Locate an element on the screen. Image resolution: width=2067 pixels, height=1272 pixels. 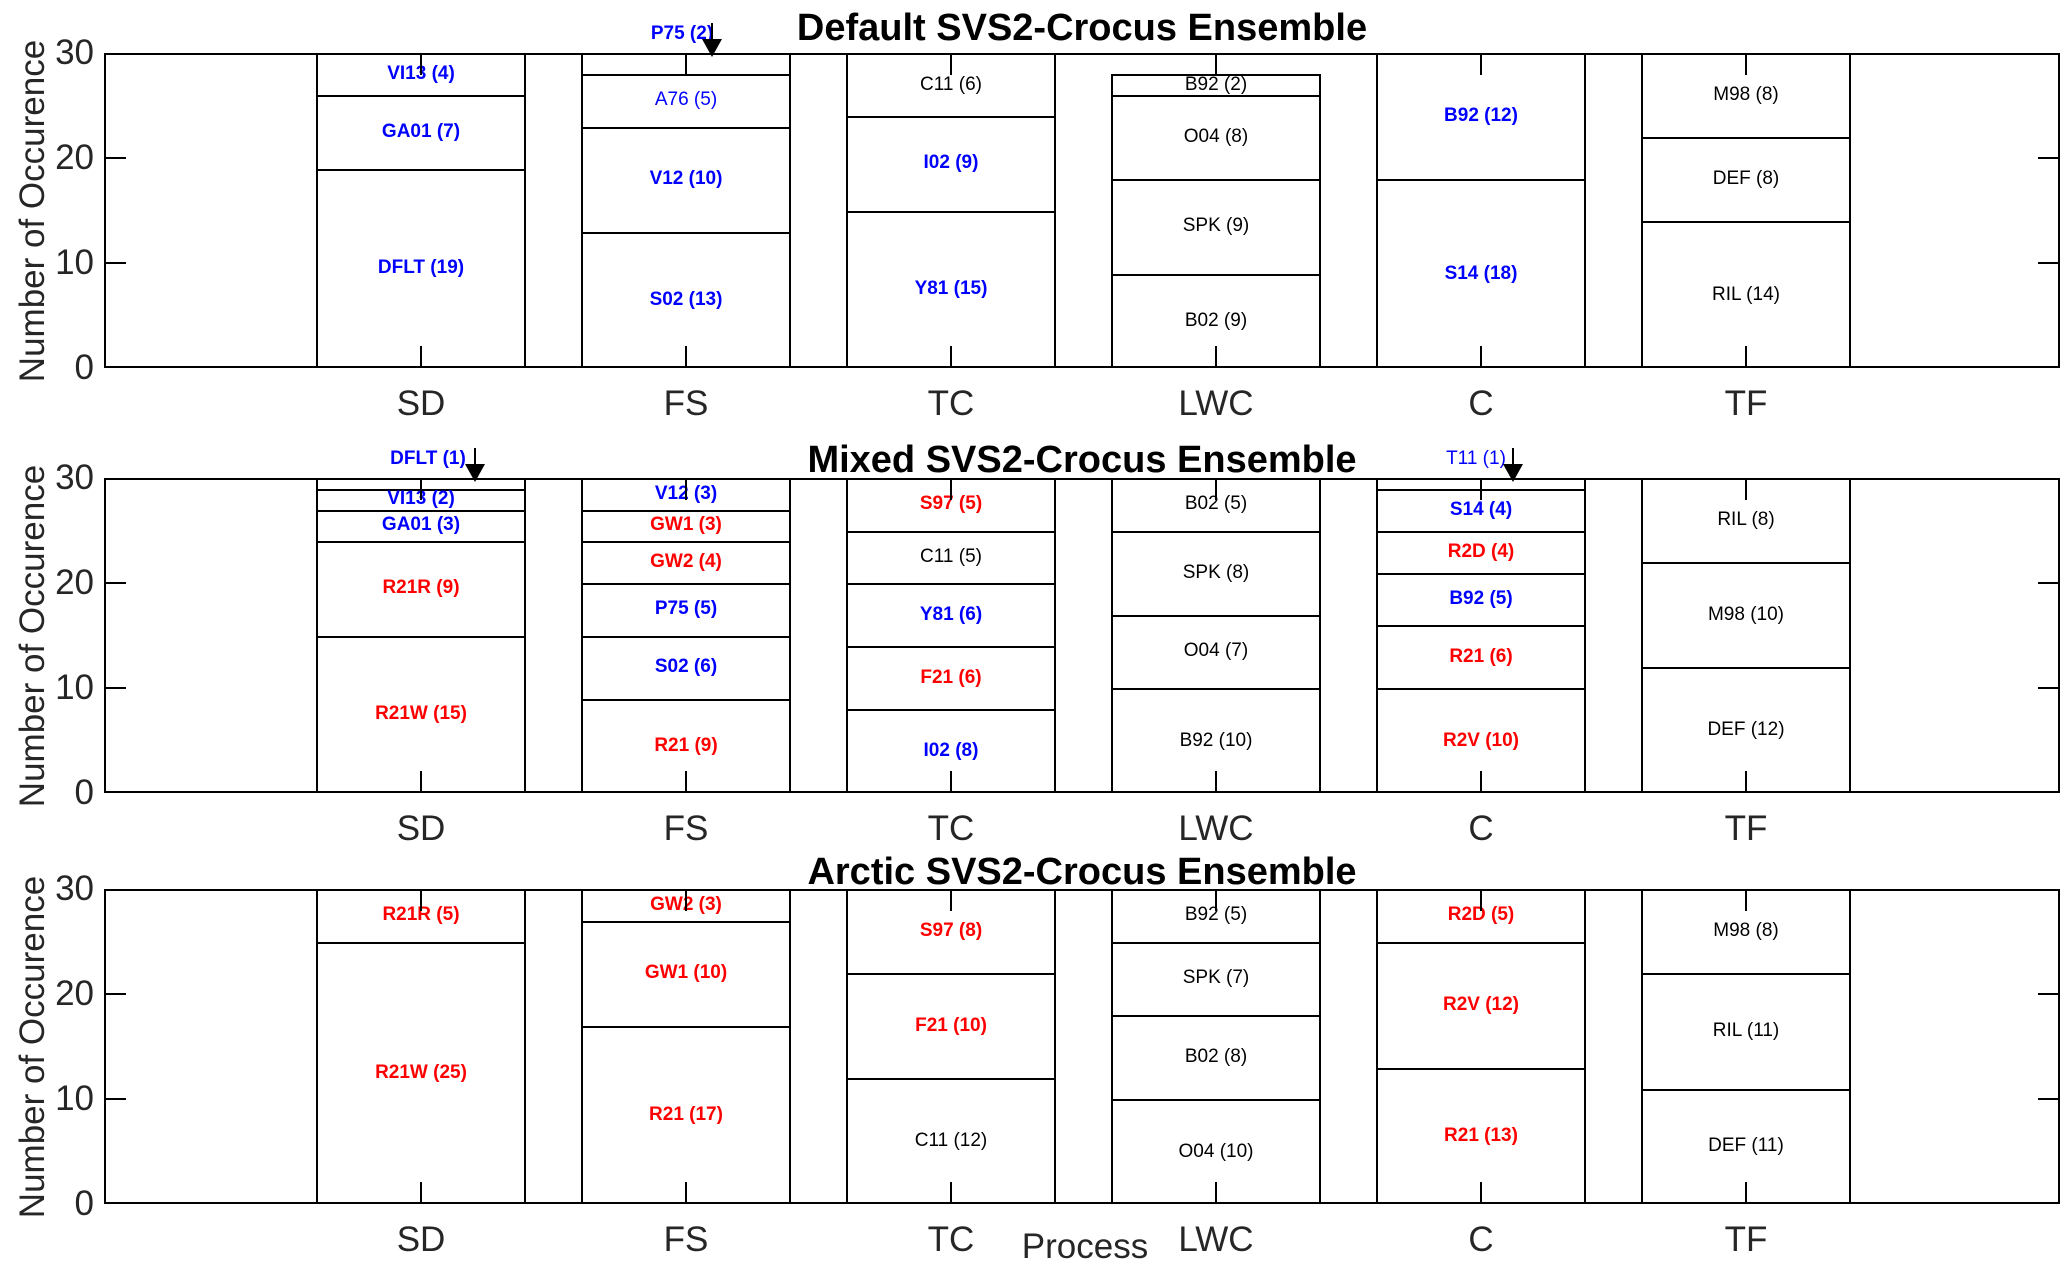
segment-label: I02 (8) is located at coordinates (951, 750).